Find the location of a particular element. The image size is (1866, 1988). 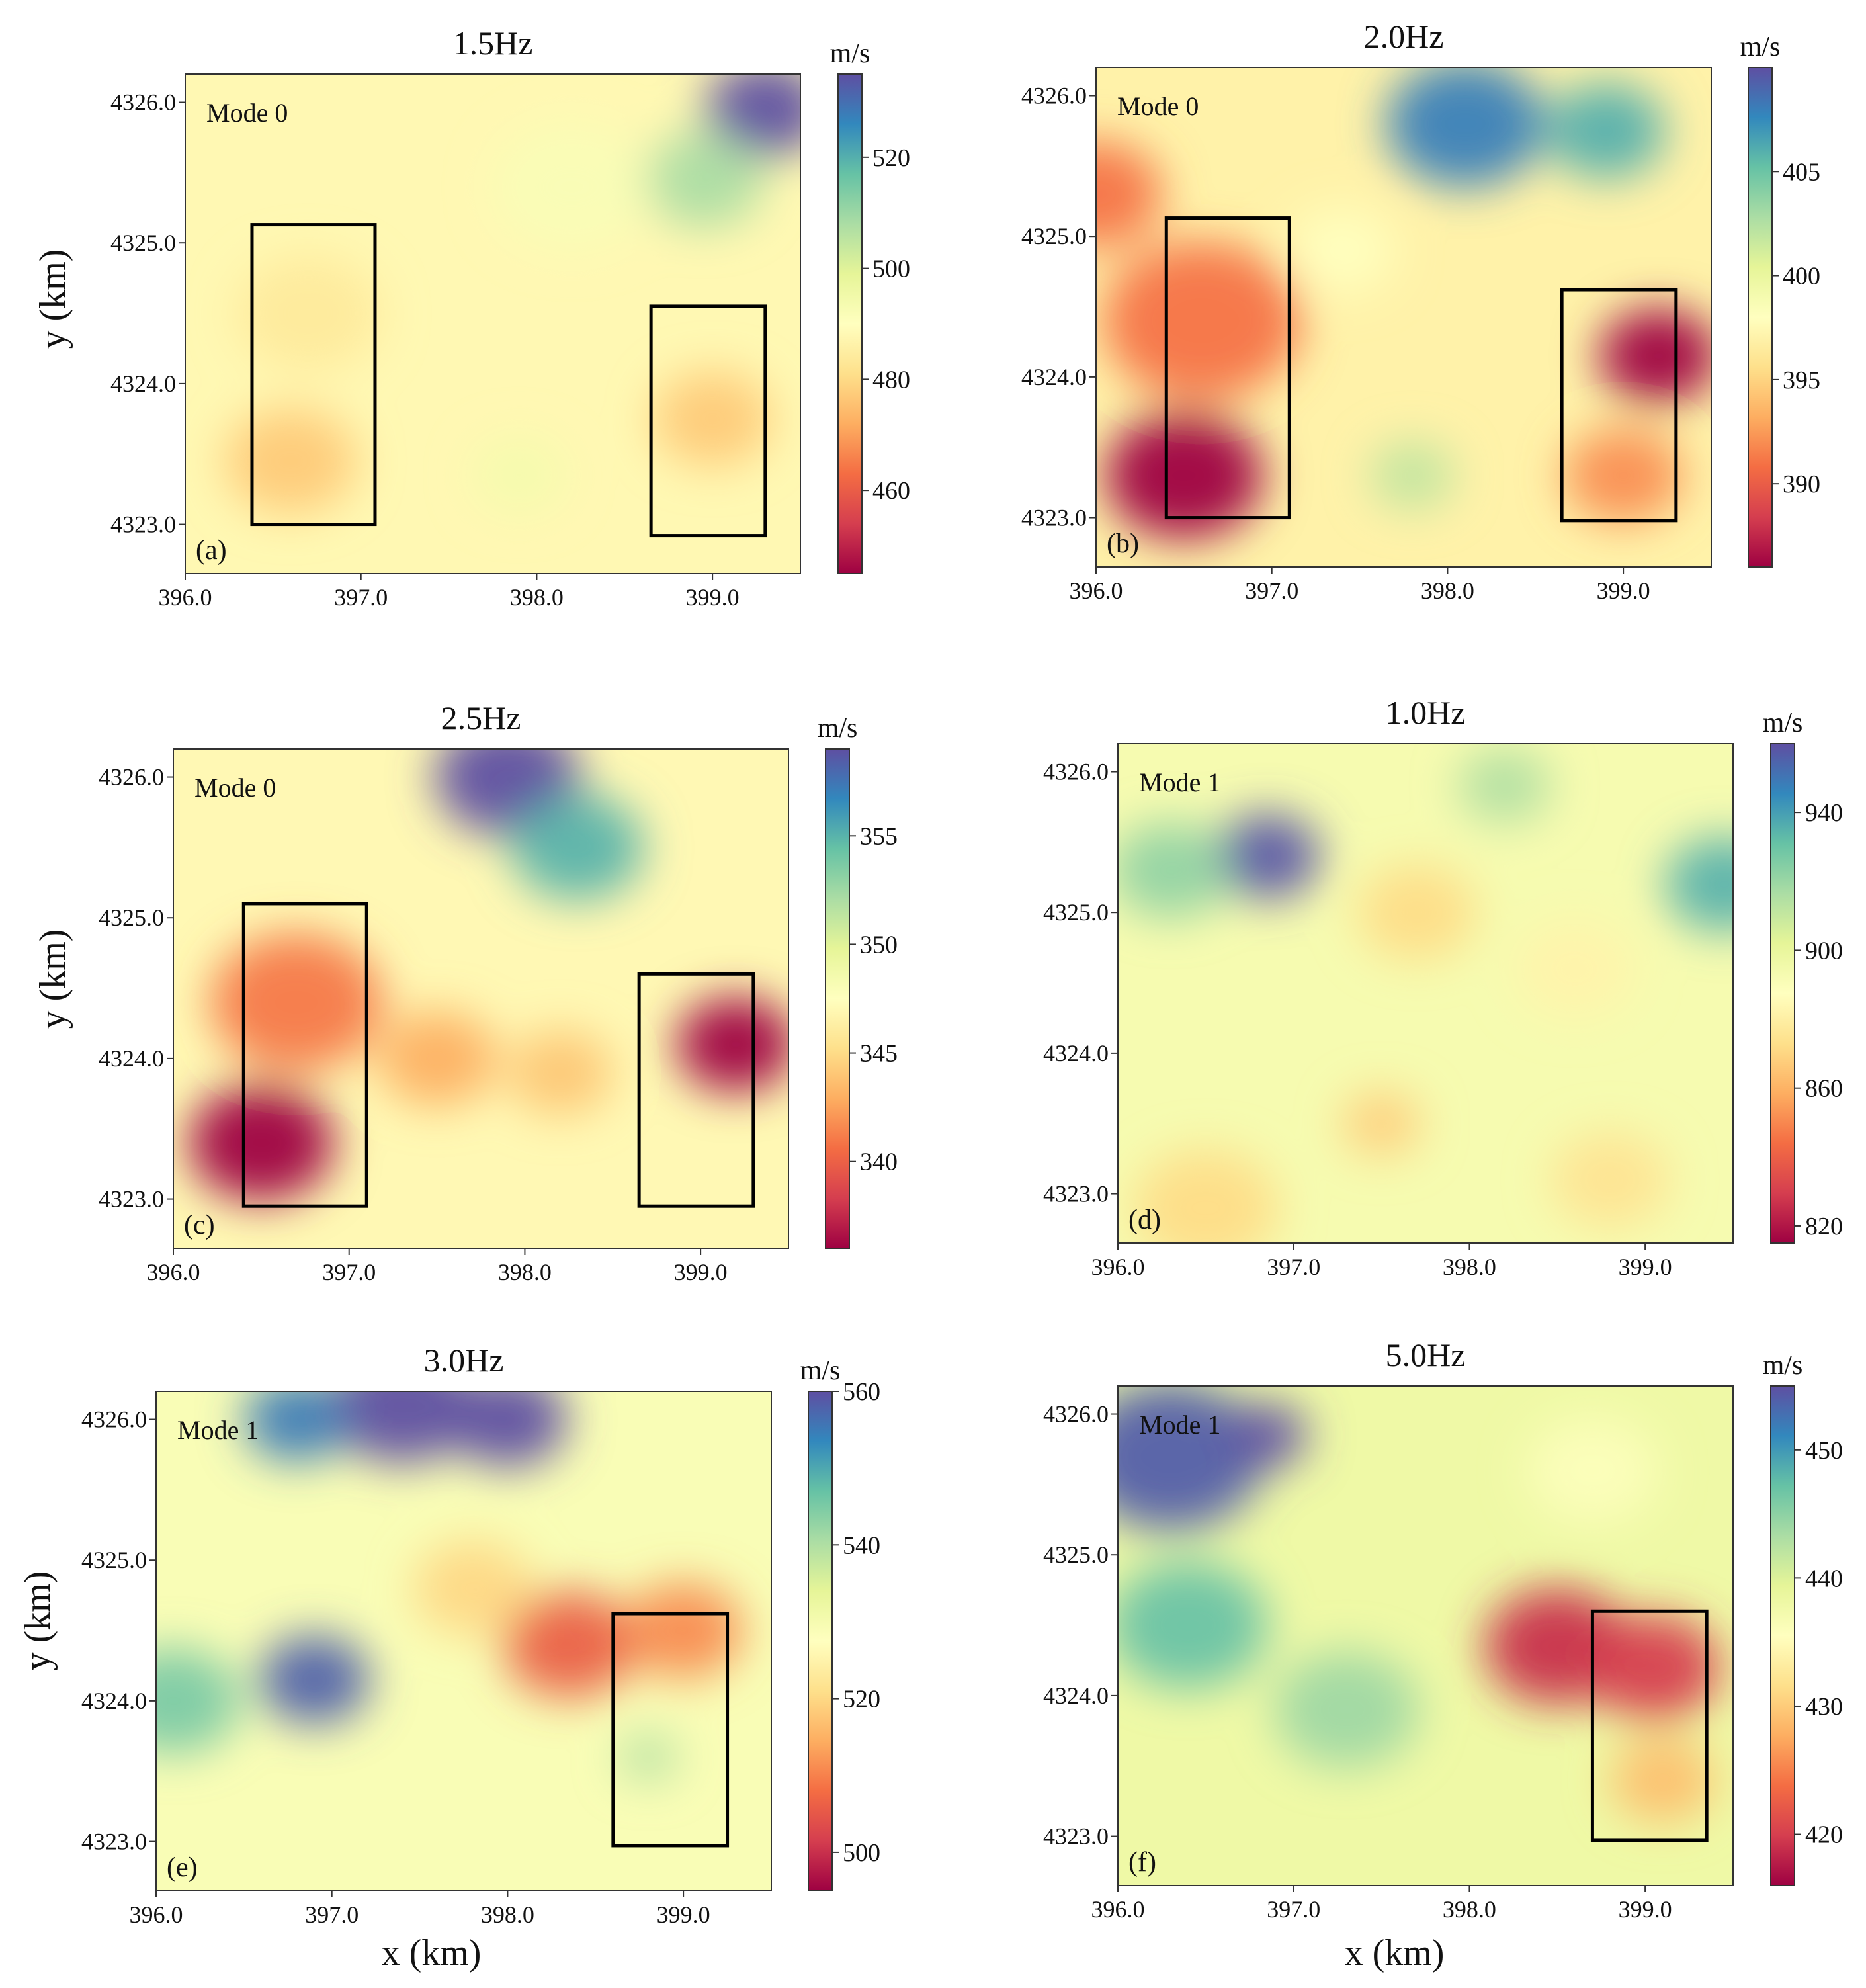

panel-title: 1.0Hz is located at coordinates (1426, 712).